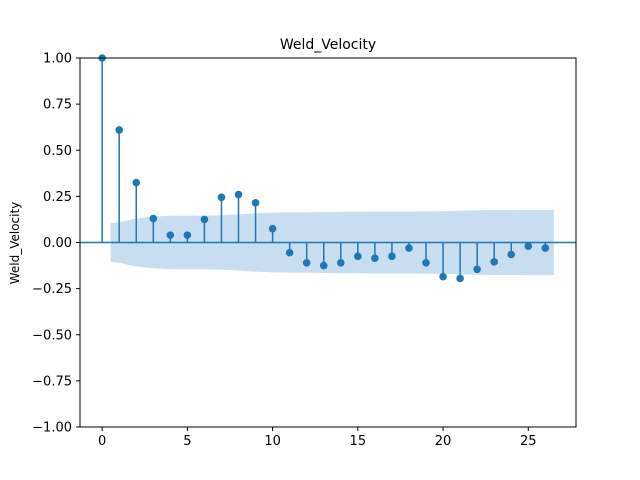  What do you see at coordinates (328, 45) in the screenshot?
I see `chart-title: Weld_Velocity` at bounding box center [328, 45].